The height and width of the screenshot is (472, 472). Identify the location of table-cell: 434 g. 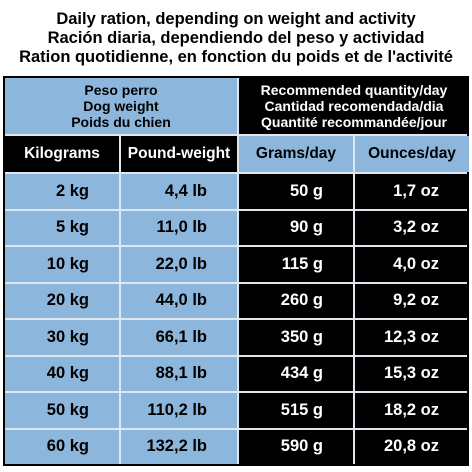
(296, 373).